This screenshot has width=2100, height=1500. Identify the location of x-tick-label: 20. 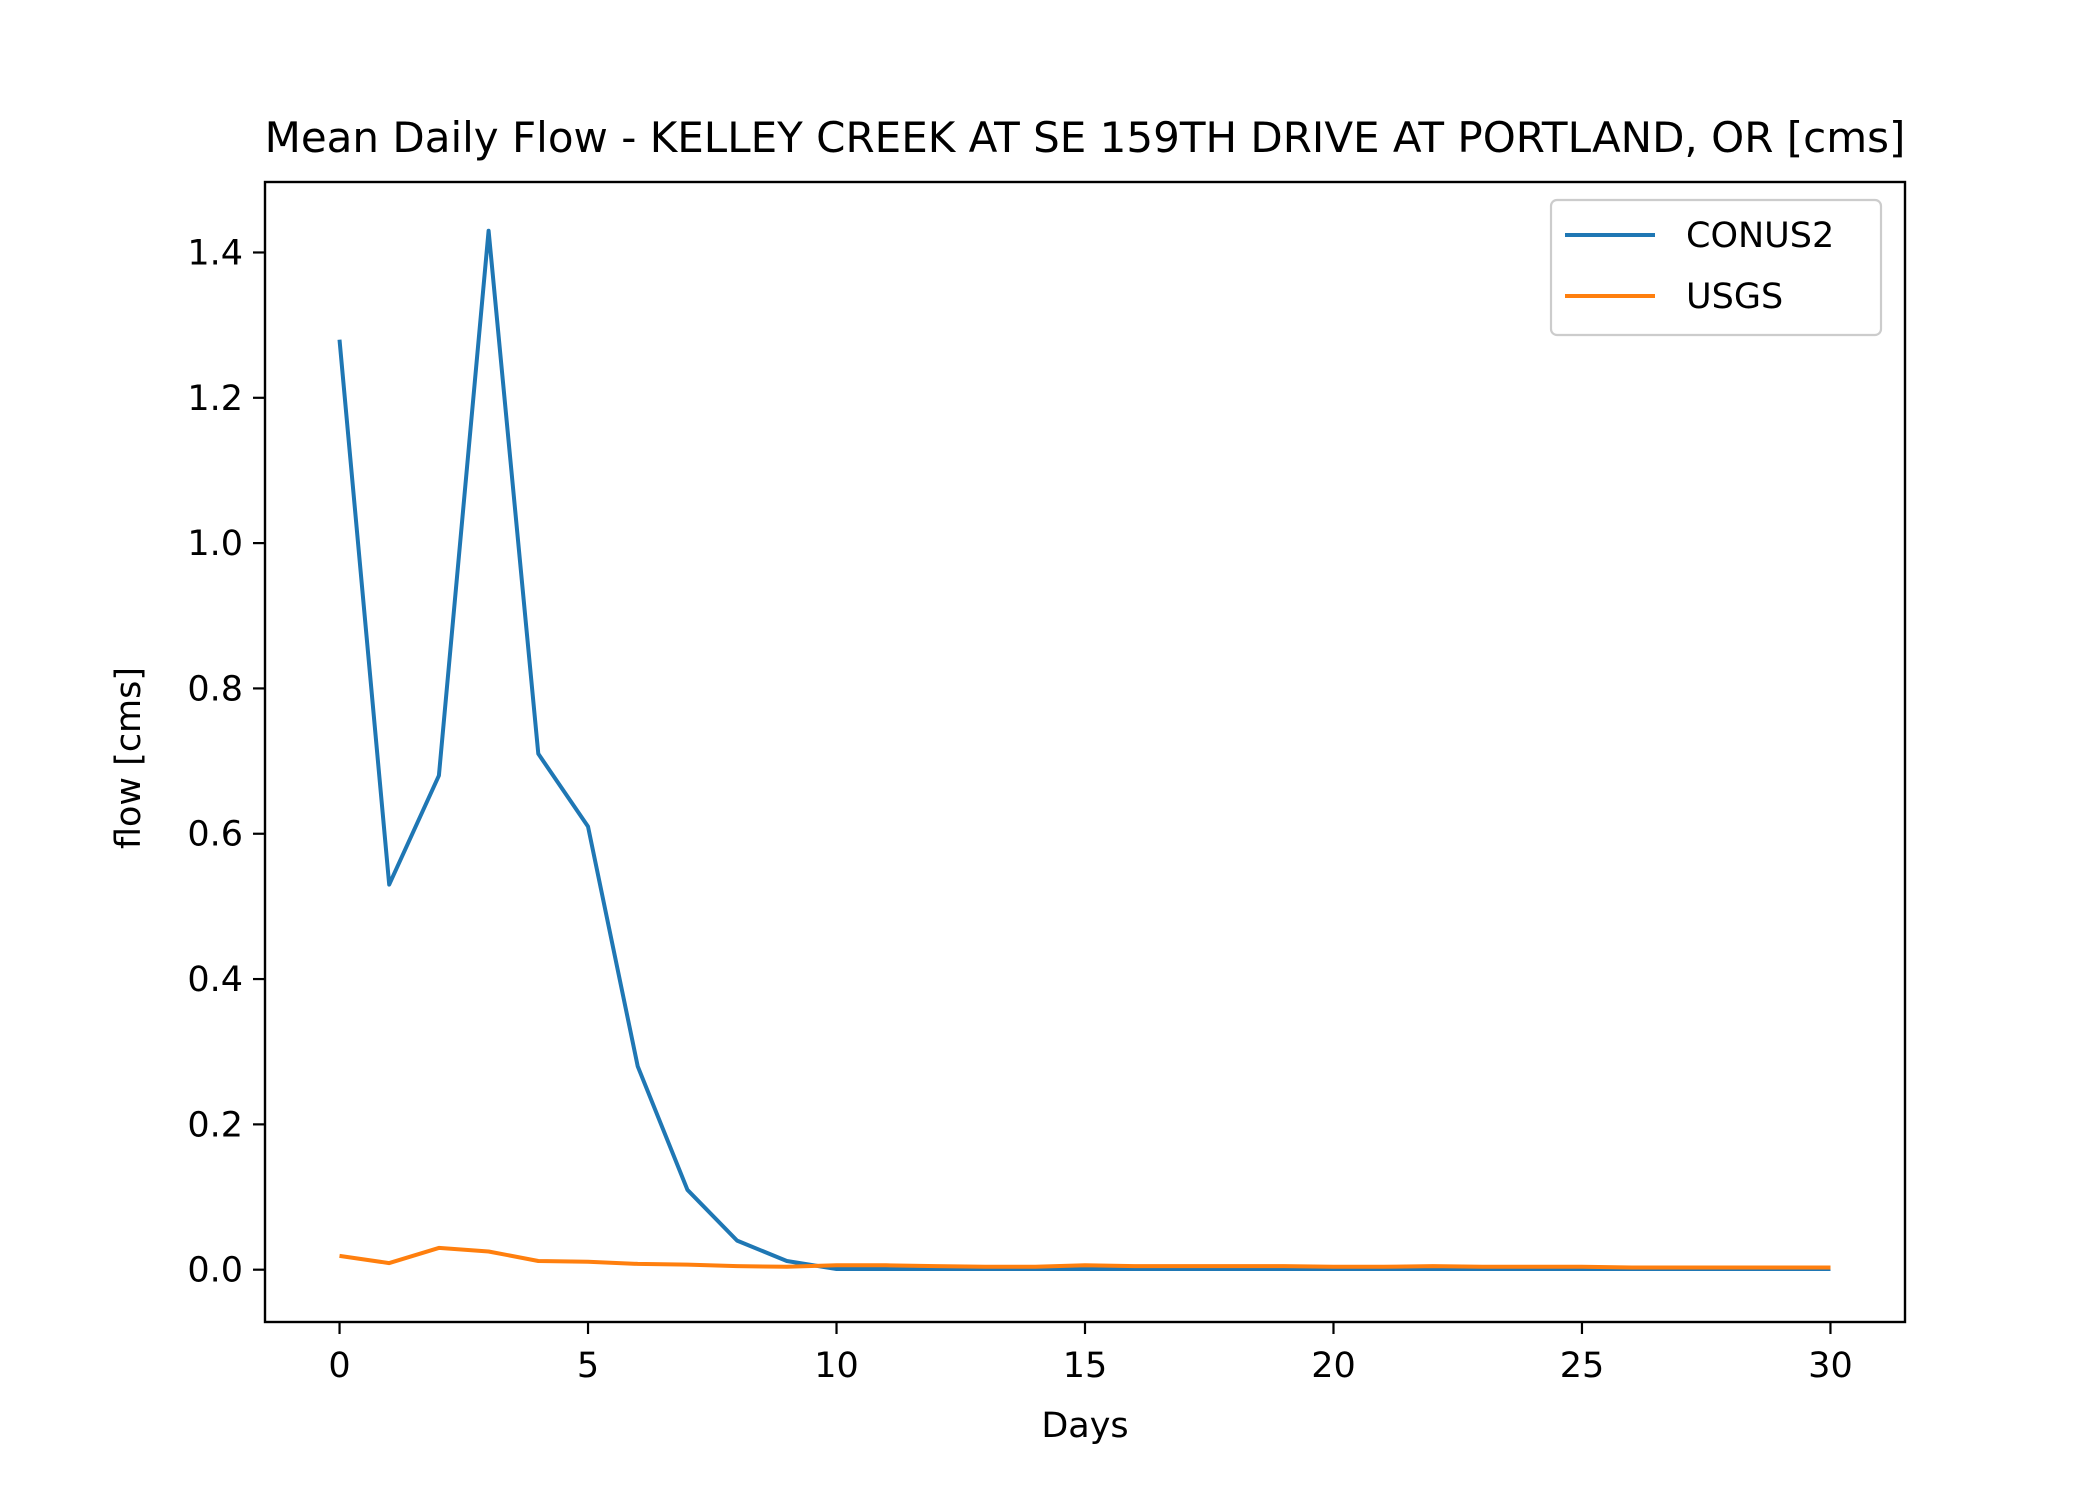
(1333, 1366).